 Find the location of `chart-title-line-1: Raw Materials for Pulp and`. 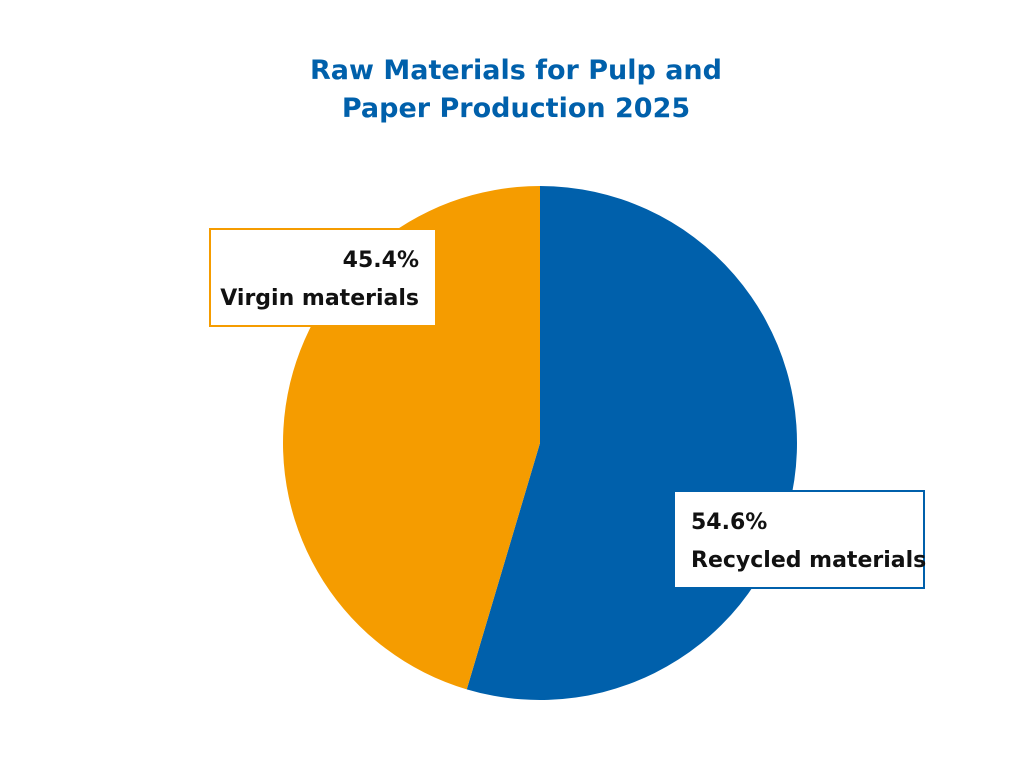

chart-title-line-1: Raw Materials for Pulp and is located at coordinates (516, 70).